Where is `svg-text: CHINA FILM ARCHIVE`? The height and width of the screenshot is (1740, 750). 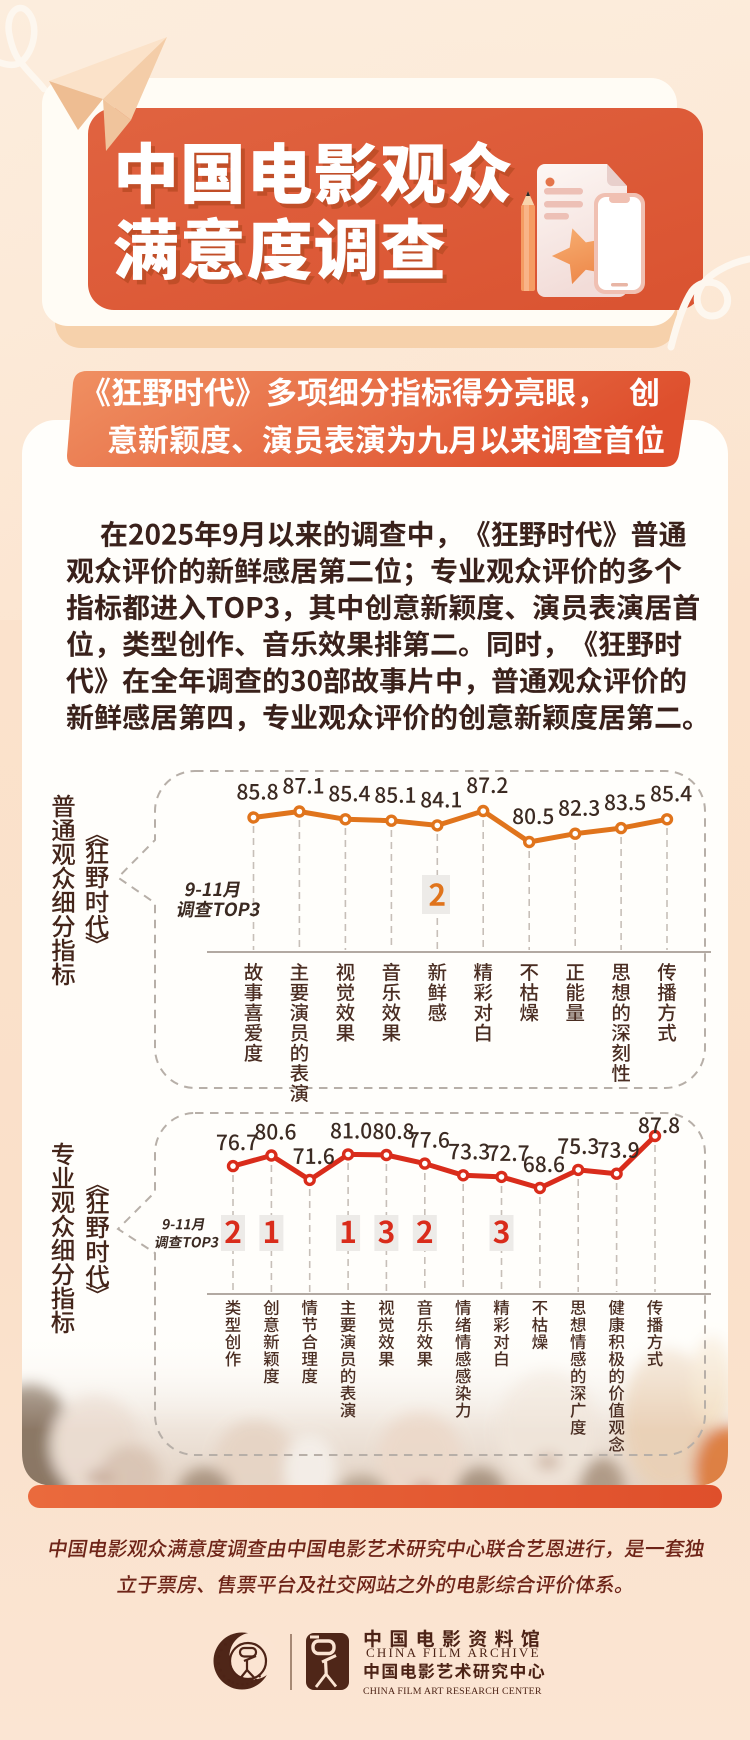 svg-text: CHINA FILM ARCHIVE is located at coordinates (453, 1652).